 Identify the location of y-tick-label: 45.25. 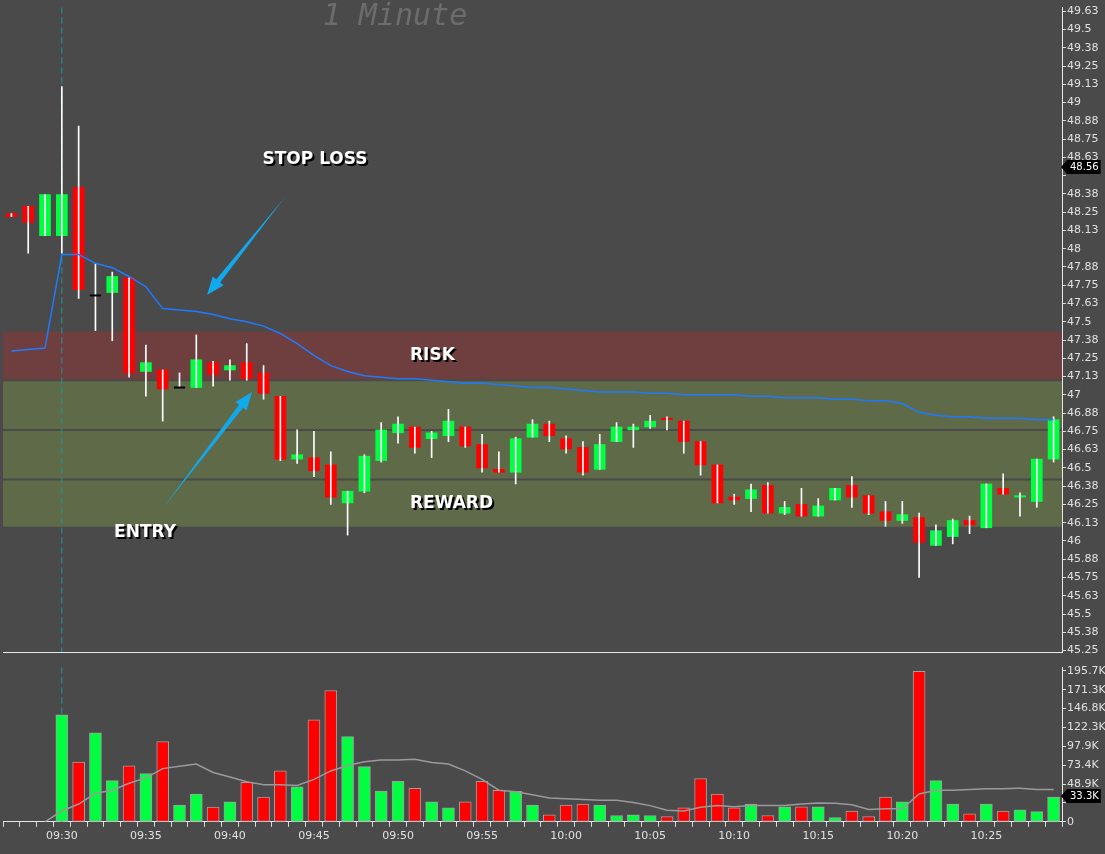
(1083, 650).